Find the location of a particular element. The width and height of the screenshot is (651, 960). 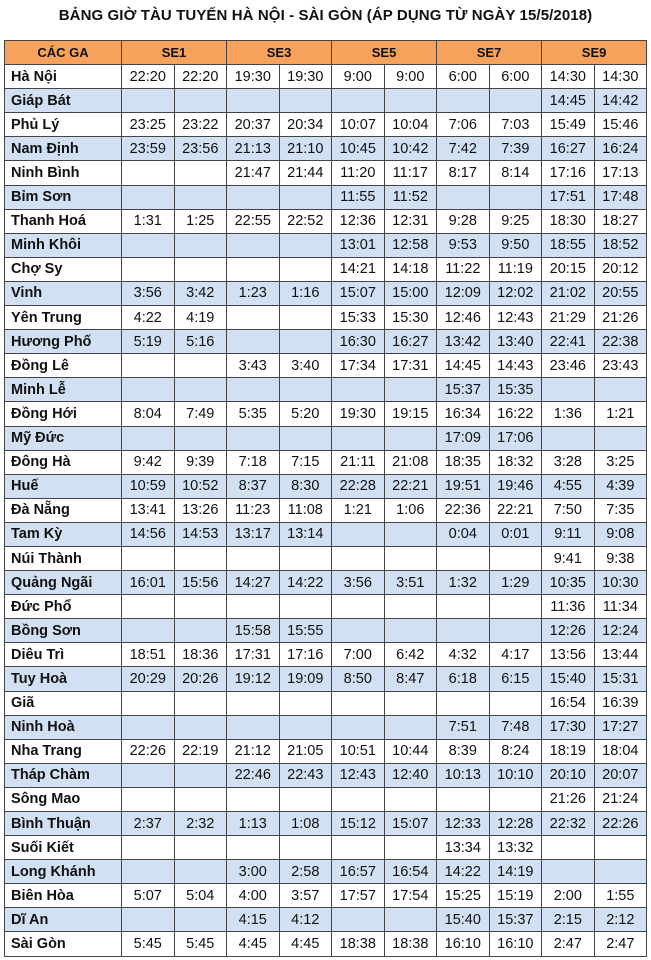

time-cell: 17:30 is located at coordinates (568, 727).